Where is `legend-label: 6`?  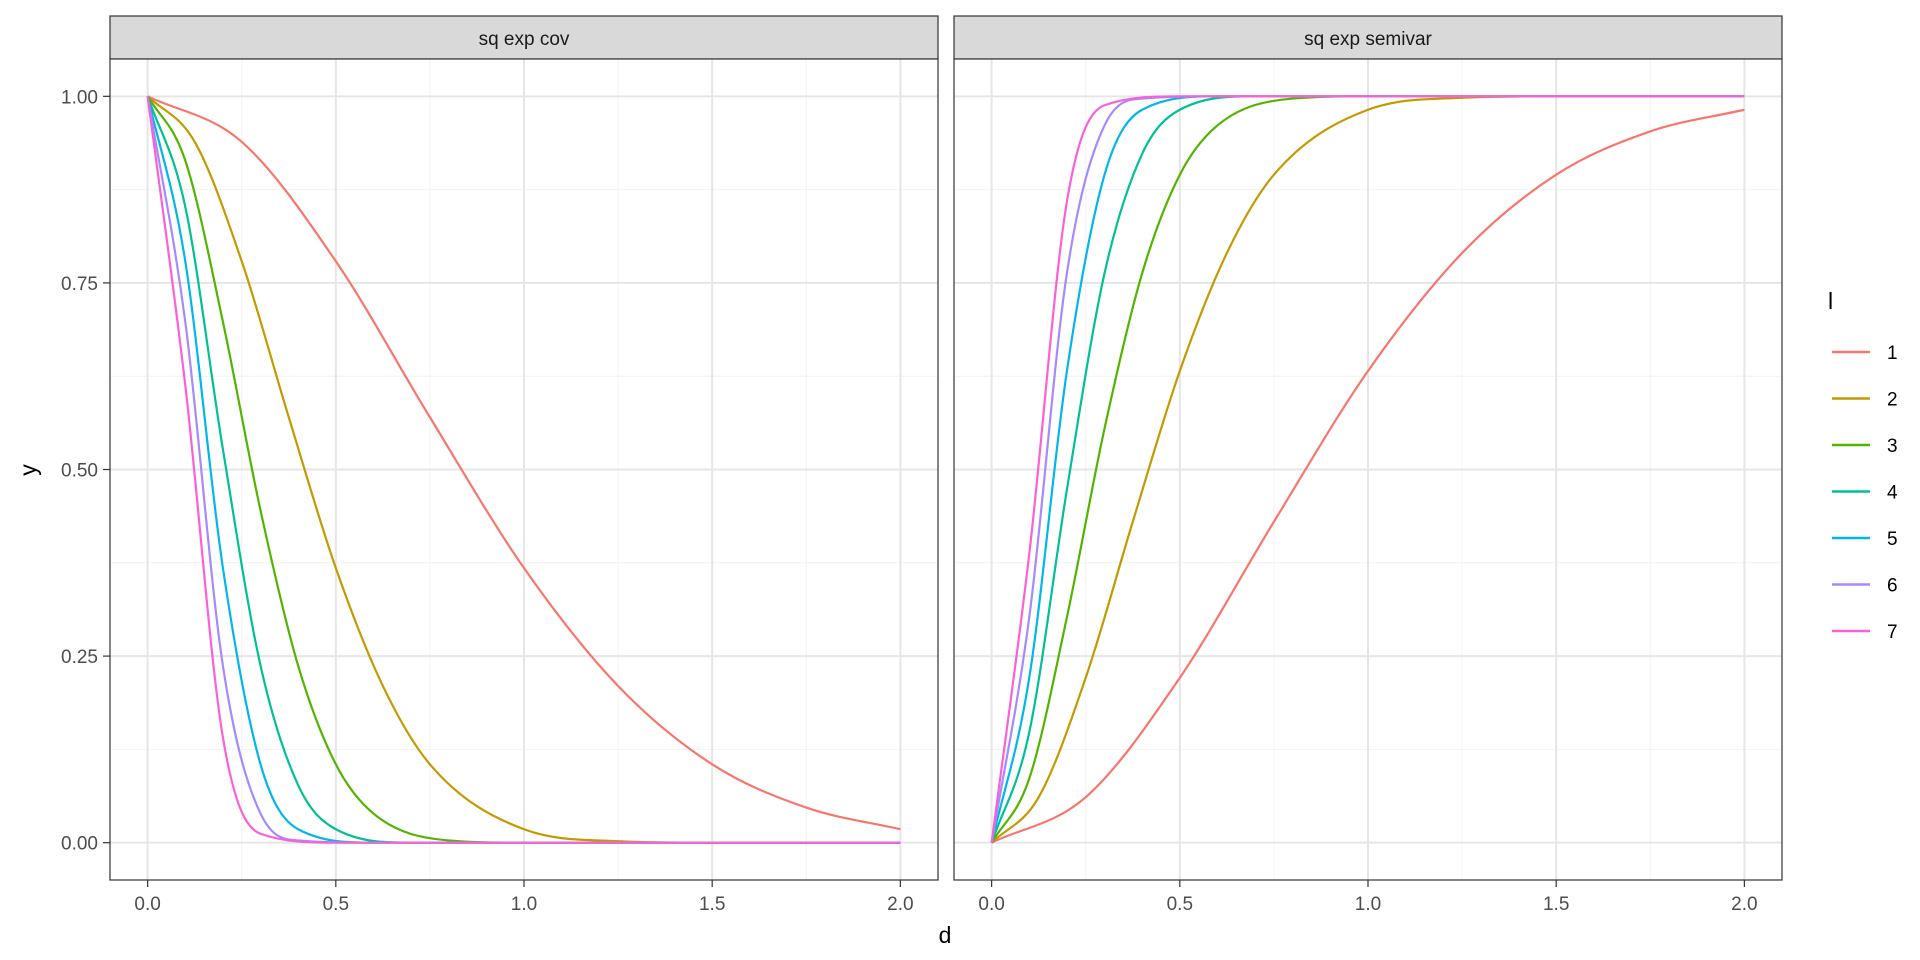 legend-label: 6 is located at coordinates (1892, 586).